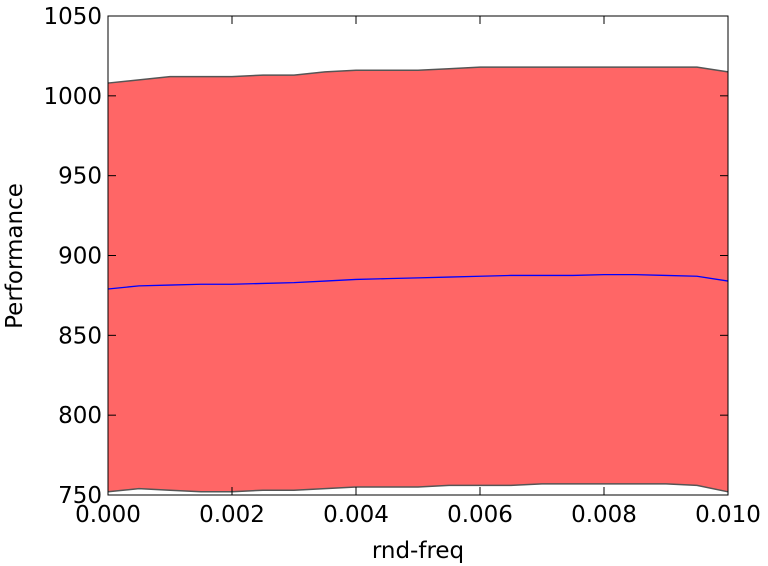 The image size is (768, 566). Describe the element at coordinates (232, 515) in the screenshot. I see `x-tick-label: 0.002` at that location.